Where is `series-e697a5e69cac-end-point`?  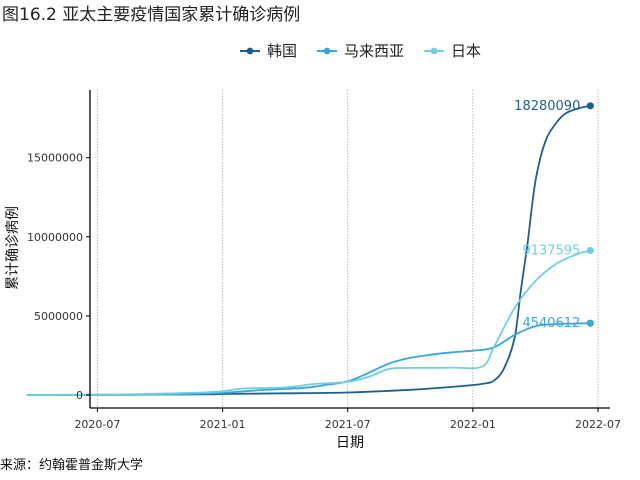
series-e697a5e69cac-end-point is located at coordinates (590, 250).